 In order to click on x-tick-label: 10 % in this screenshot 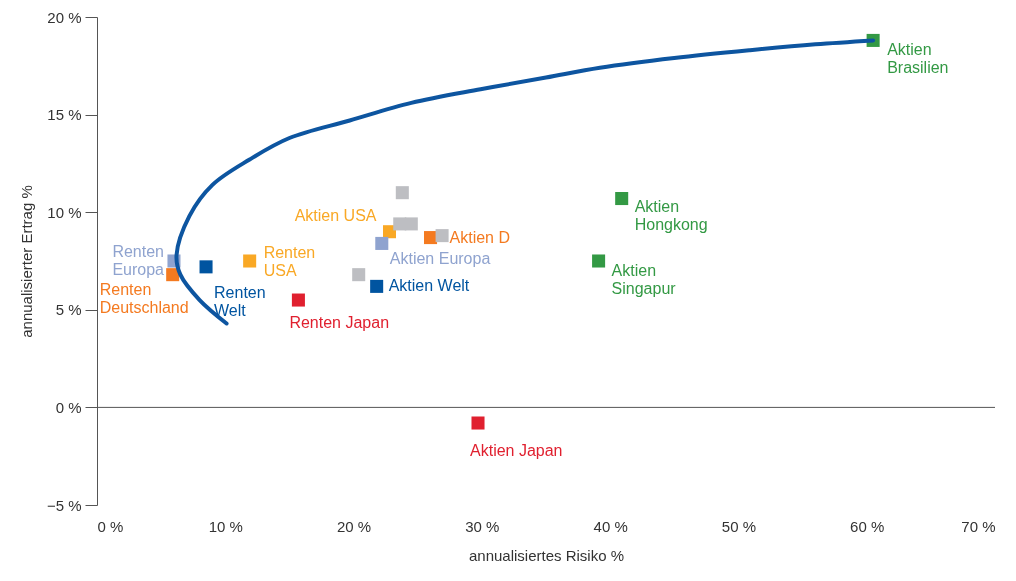, I will do `click(225, 526)`.